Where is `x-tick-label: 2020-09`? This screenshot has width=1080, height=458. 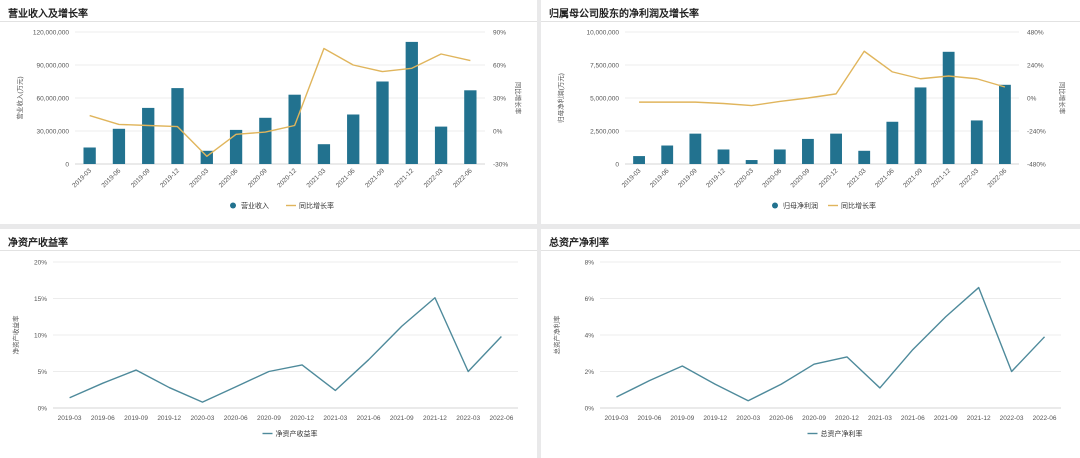
x-tick-label: 2020-09 is located at coordinates (814, 418).